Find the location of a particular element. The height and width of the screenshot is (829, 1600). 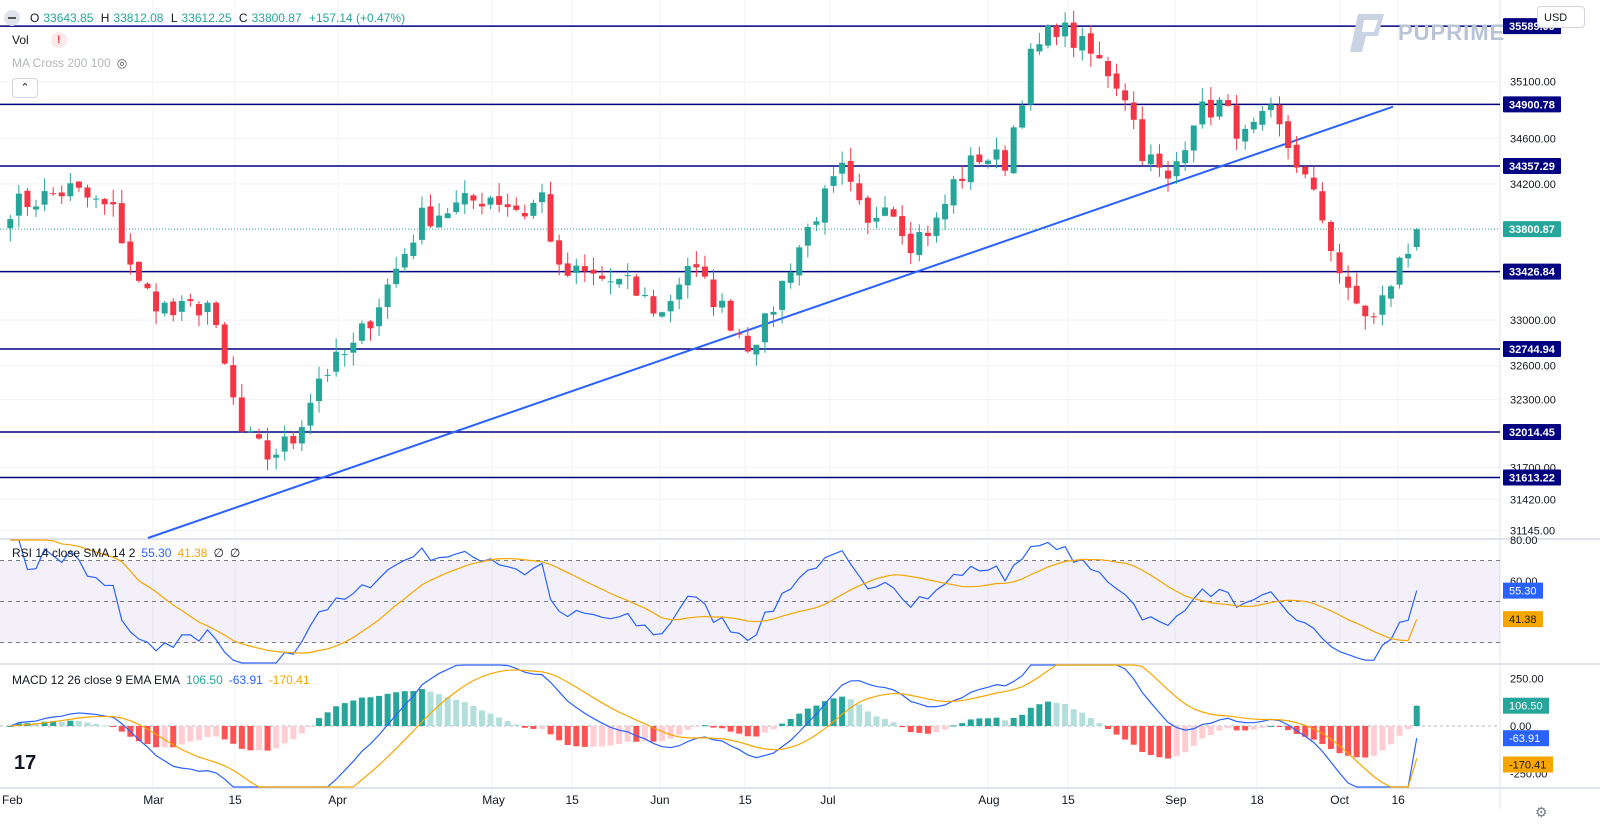

level-tag is located at coordinates (1532, 477).